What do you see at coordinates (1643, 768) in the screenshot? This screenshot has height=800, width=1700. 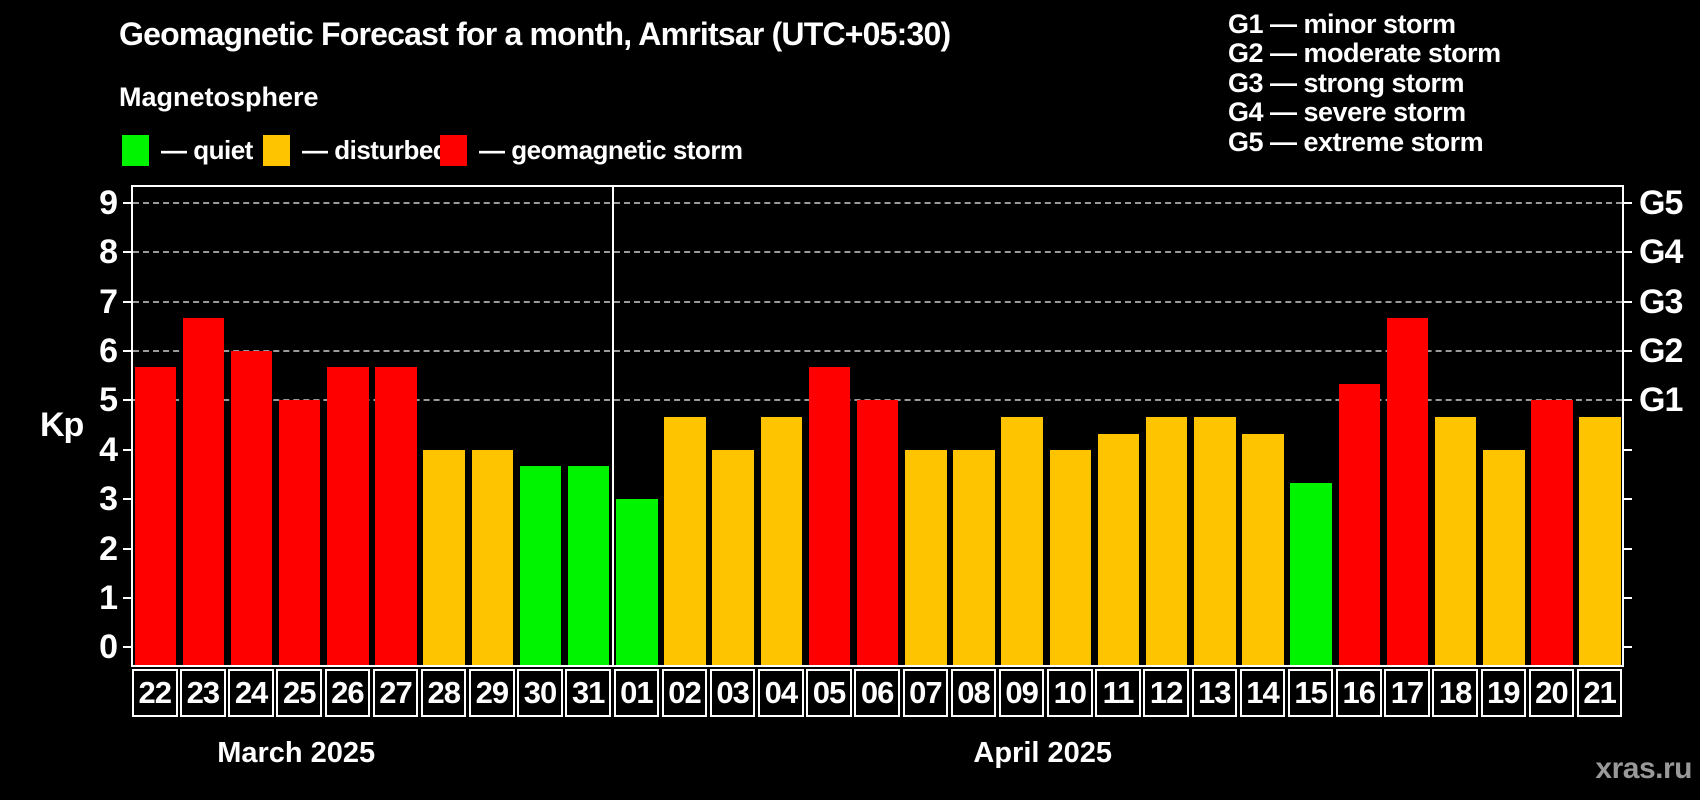 I see `watermark-xras: xras.ru` at bounding box center [1643, 768].